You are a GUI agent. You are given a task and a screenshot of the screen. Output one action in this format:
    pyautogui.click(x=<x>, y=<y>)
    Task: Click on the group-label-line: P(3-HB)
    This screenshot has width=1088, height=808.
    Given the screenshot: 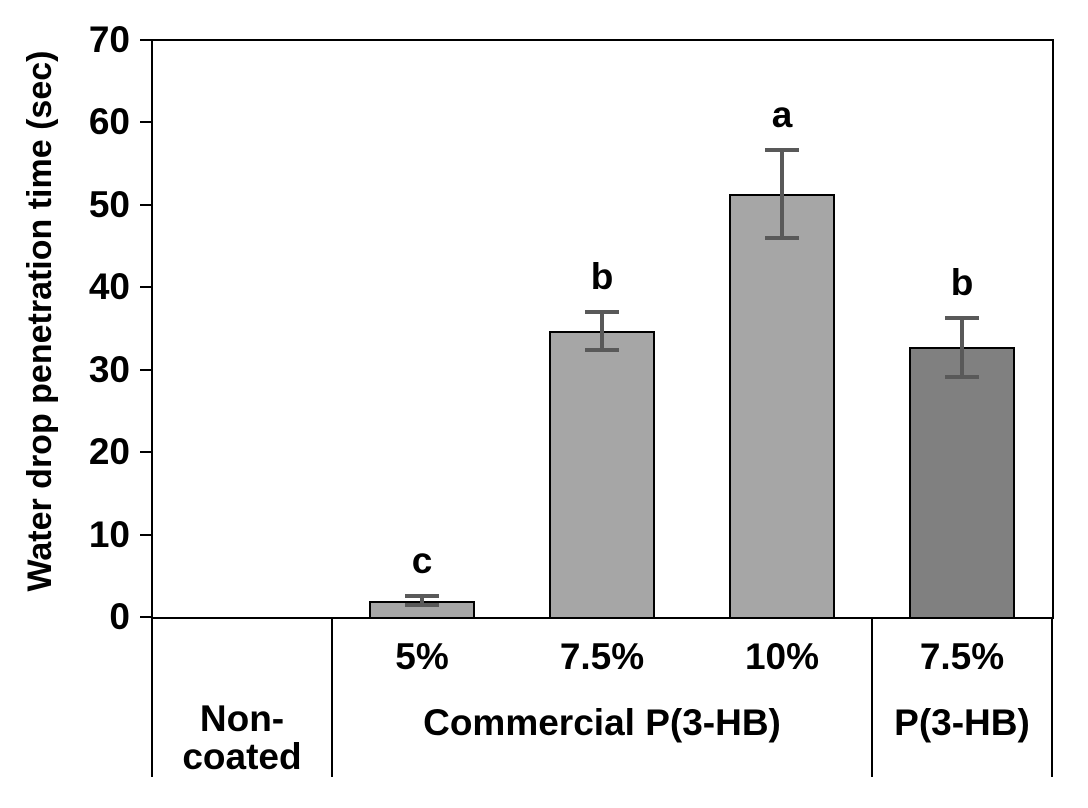 What is the action you would take?
    pyautogui.click(x=962, y=722)
    